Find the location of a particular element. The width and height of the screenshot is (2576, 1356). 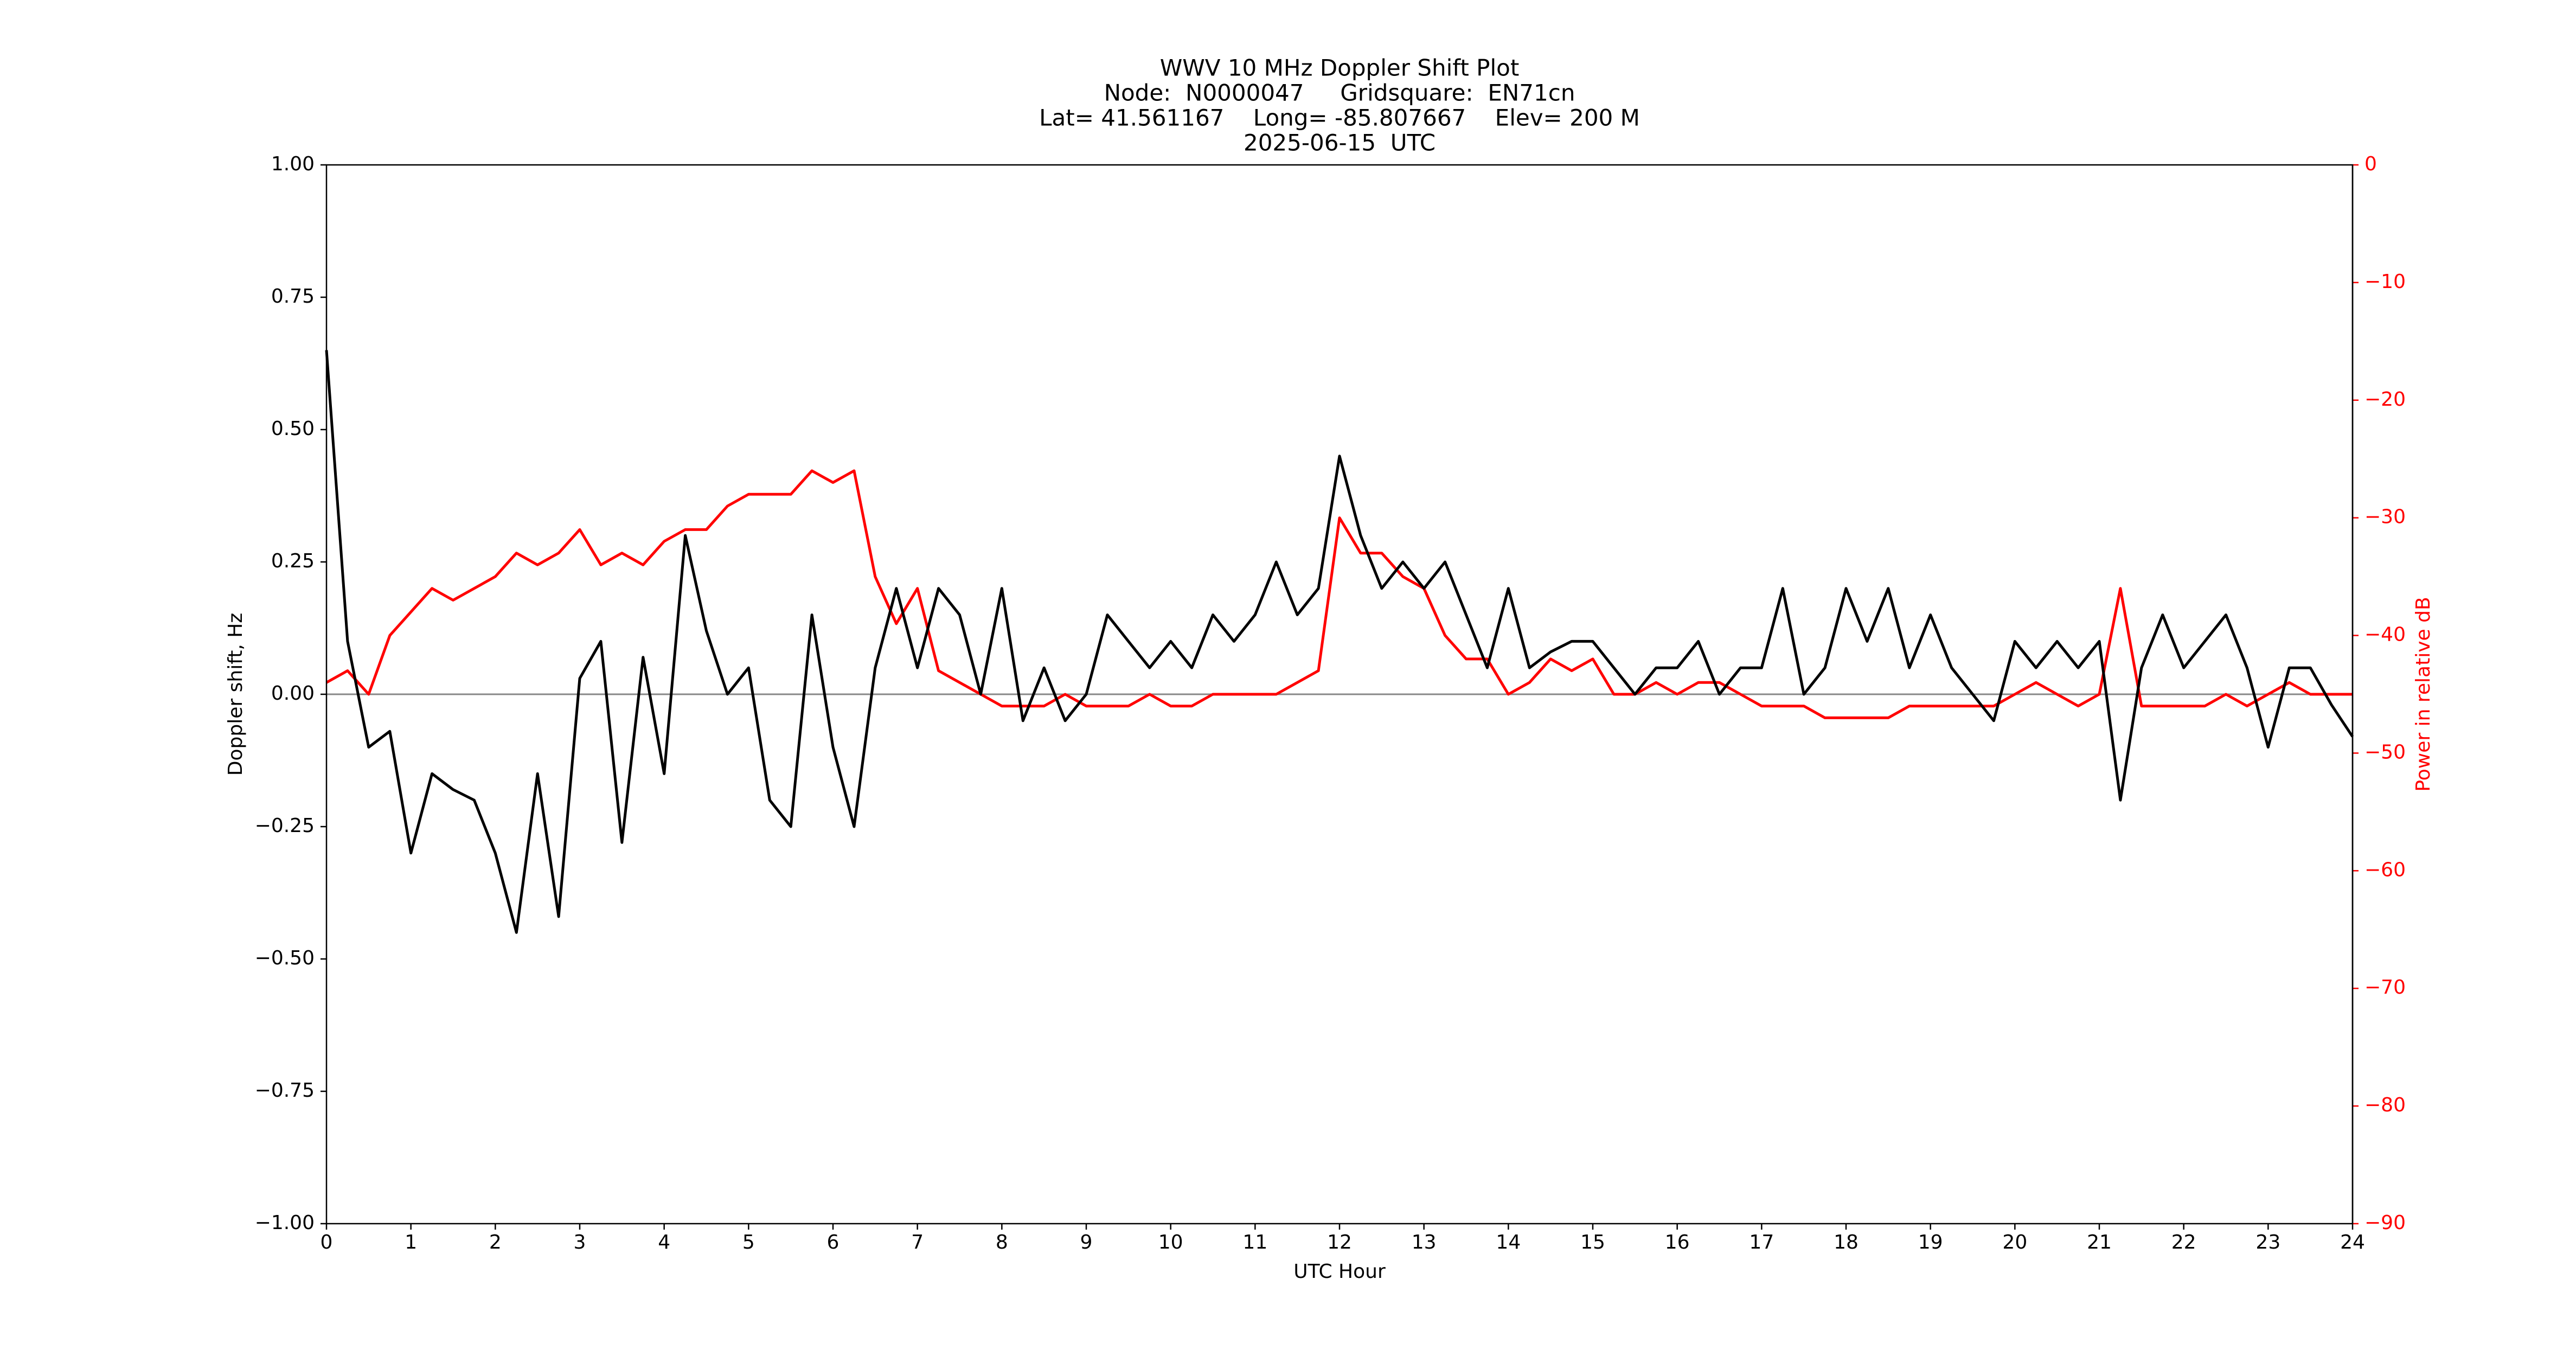

x-axis-label: UTC Hour is located at coordinates (1339, 1272).